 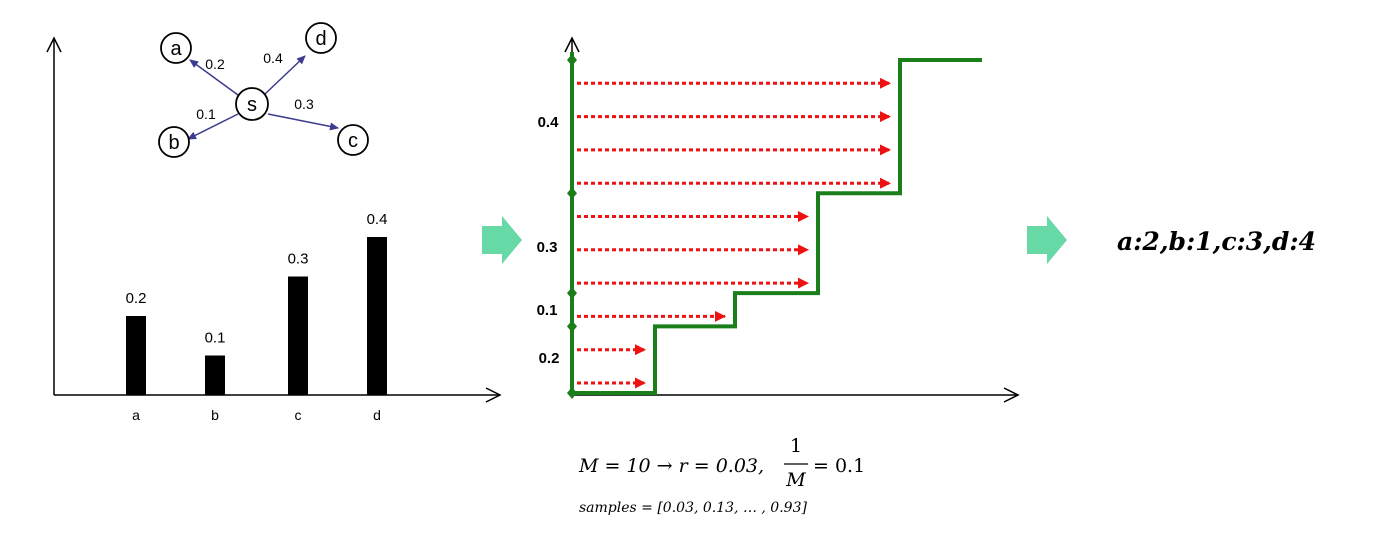 What do you see at coordinates (304, 104) in the screenshot?
I see `edge-c-weight: 0.3` at bounding box center [304, 104].